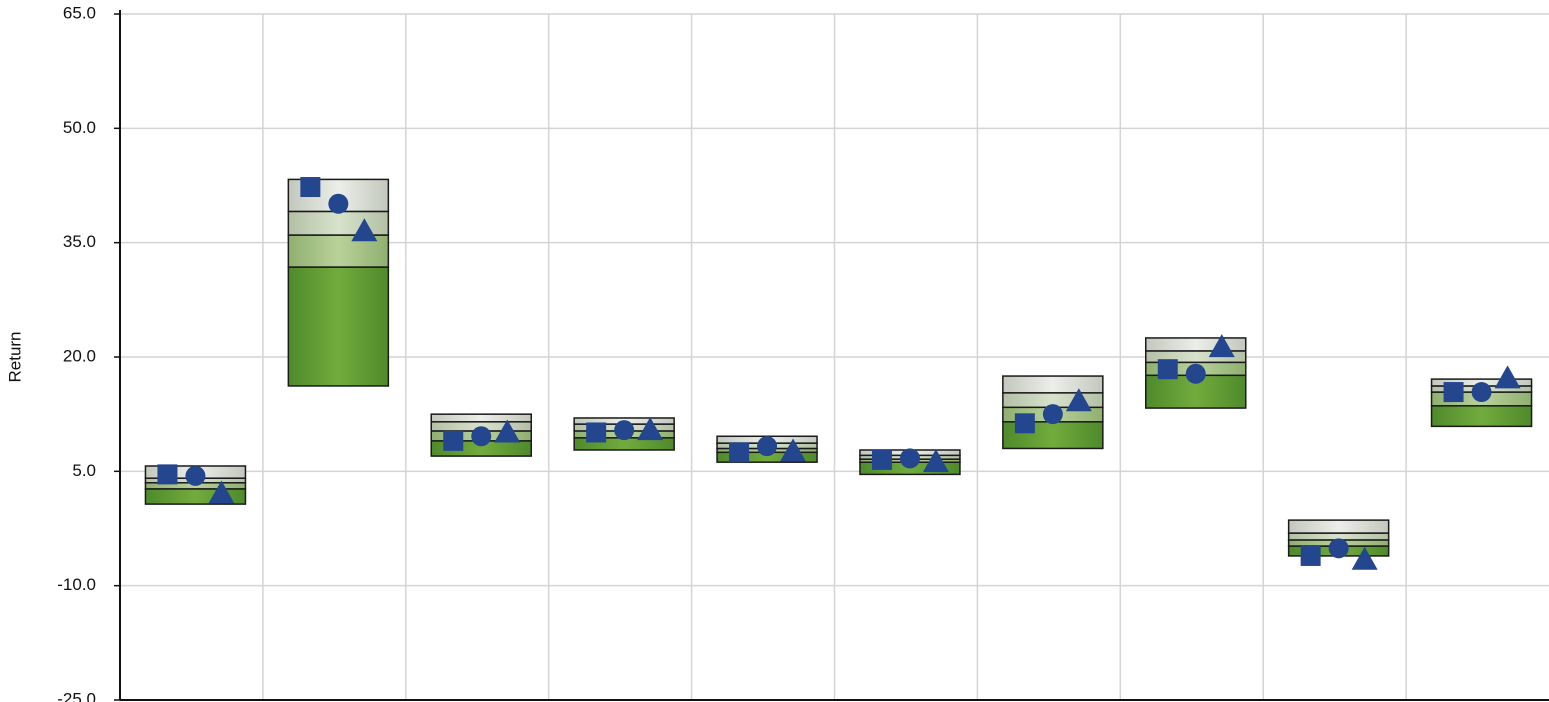 The width and height of the screenshot is (1549, 702). I want to click on y-axis-label: Return, so click(14, 356).